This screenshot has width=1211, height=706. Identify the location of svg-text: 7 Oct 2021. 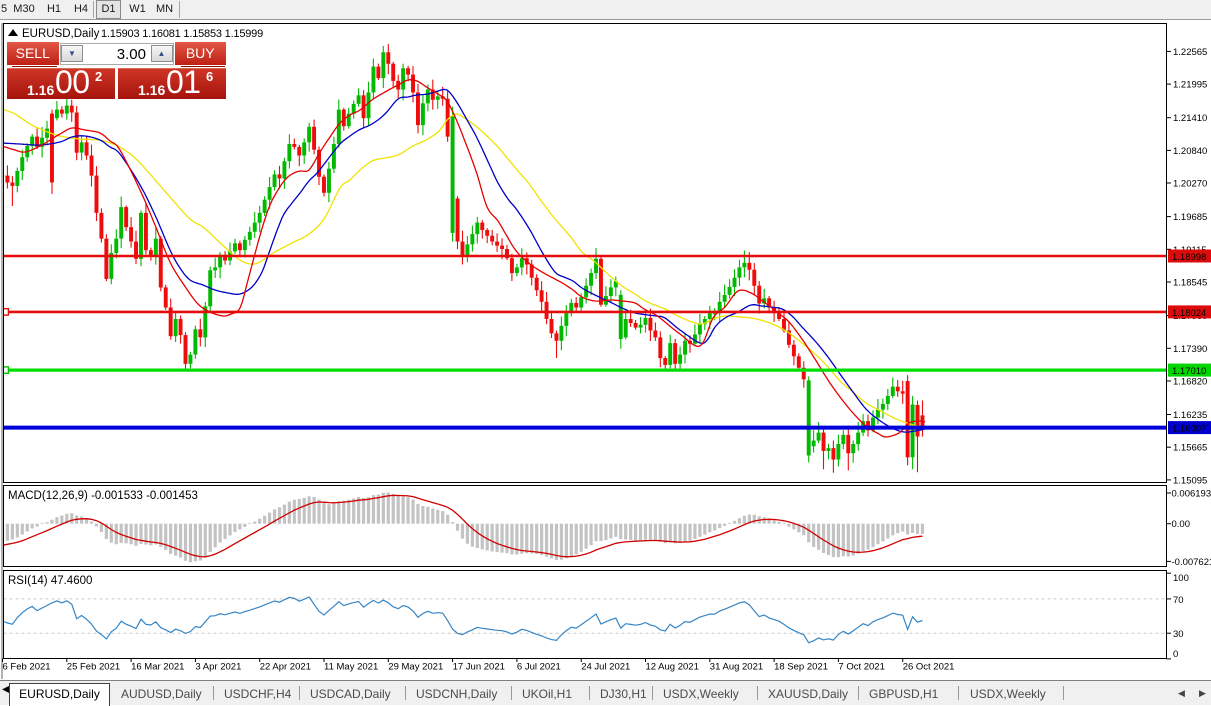
(861, 667).